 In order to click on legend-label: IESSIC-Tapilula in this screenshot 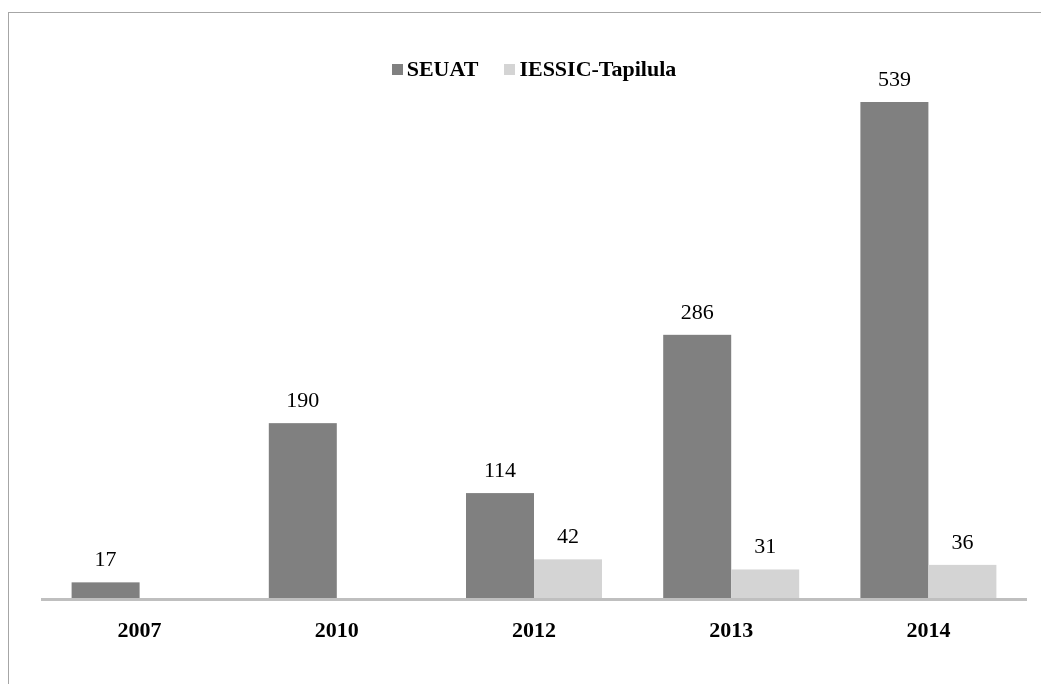, I will do `click(598, 69)`.